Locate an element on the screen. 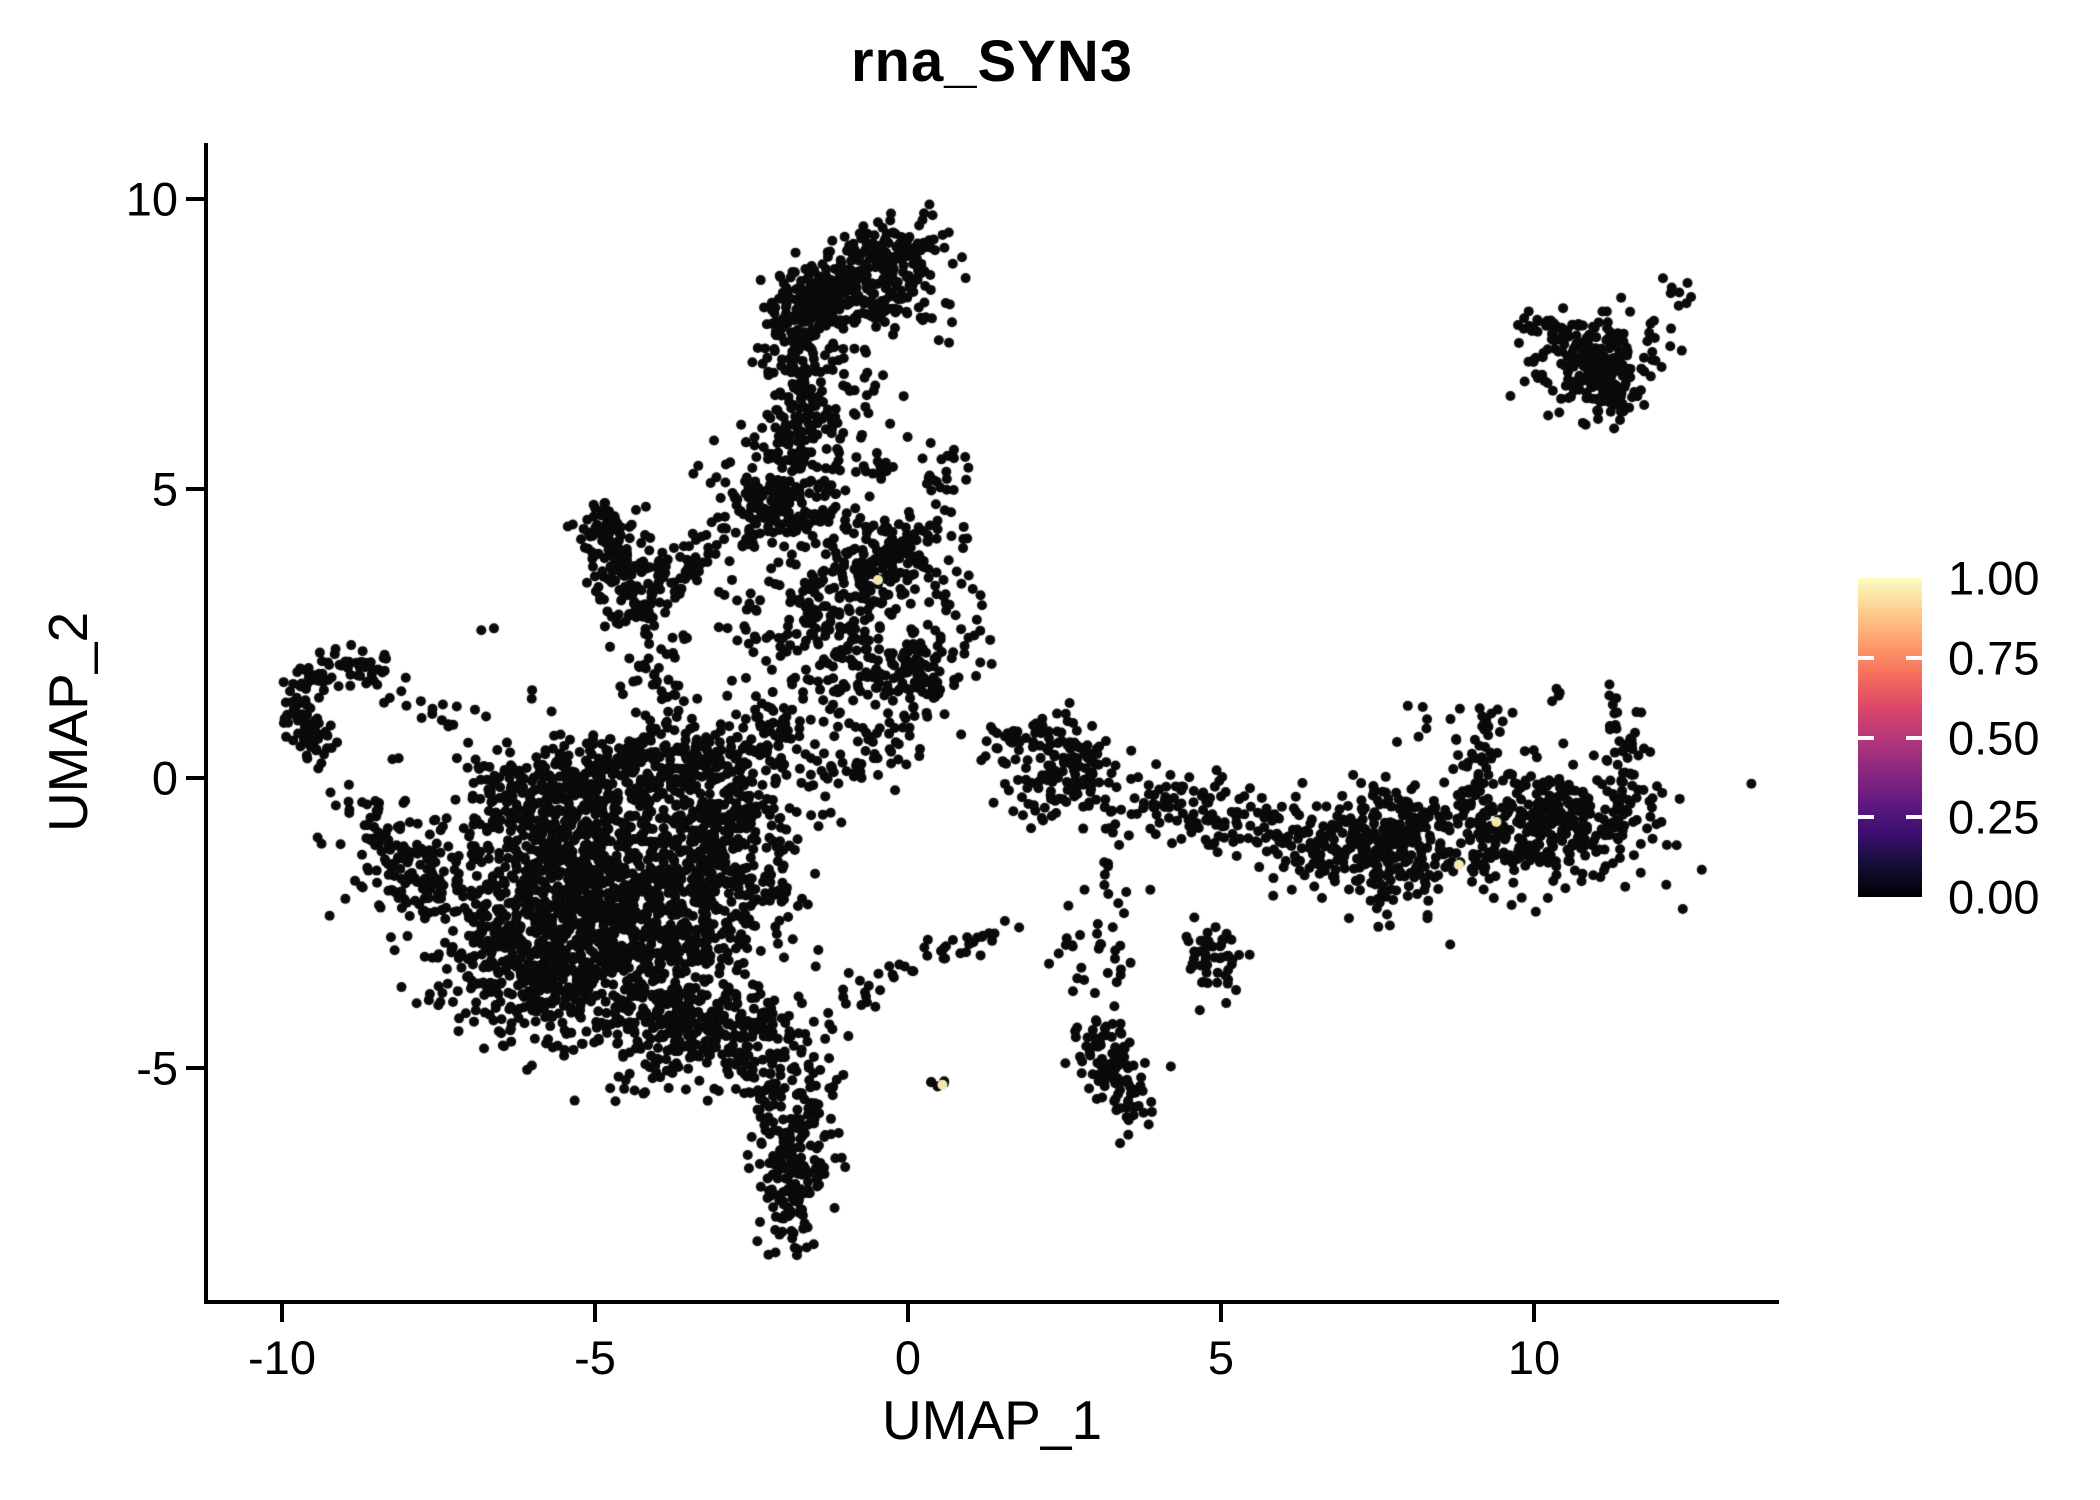 The image size is (2100, 1500). x-axis-title: UMAP_1 is located at coordinates (992, 1420).